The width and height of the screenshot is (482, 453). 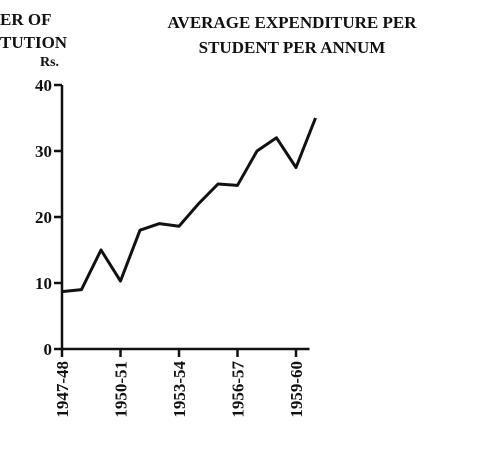 What do you see at coordinates (43, 85) in the screenshot?
I see `y-tick-label: 40` at bounding box center [43, 85].